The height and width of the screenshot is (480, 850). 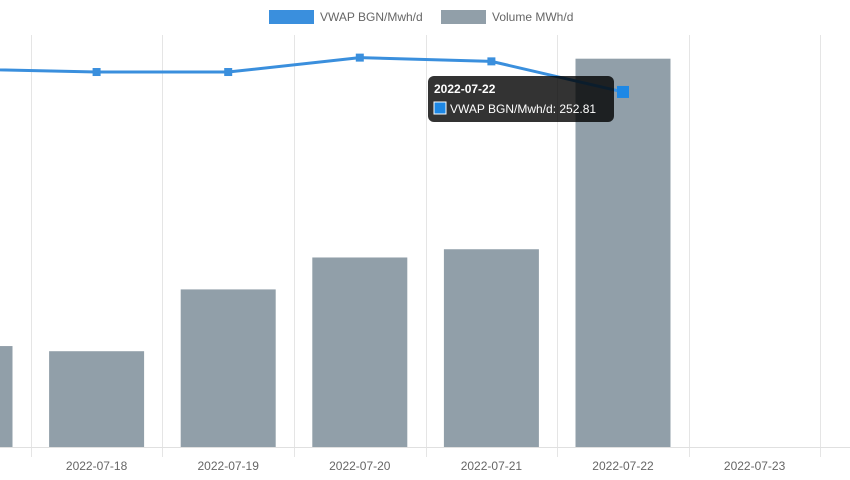 I want to click on tooltip-value: VWAP BGN/Mwh/d: 252.81, so click(x=523, y=109).